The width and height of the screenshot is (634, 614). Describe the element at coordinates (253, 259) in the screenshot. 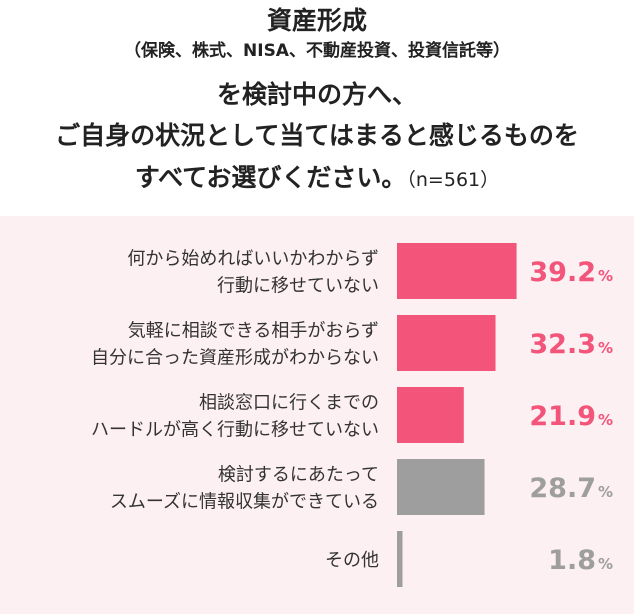

I see `category-label-1-1: 何から始めればいいかわからず` at that location.